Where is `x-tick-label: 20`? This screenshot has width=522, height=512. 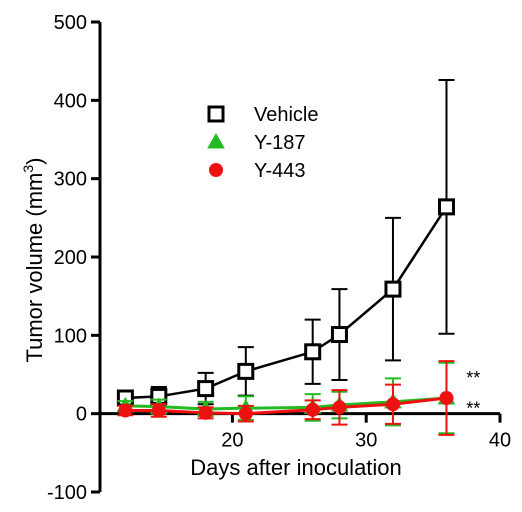
x-tick-label: 20 is located at coordinates (232, 441).